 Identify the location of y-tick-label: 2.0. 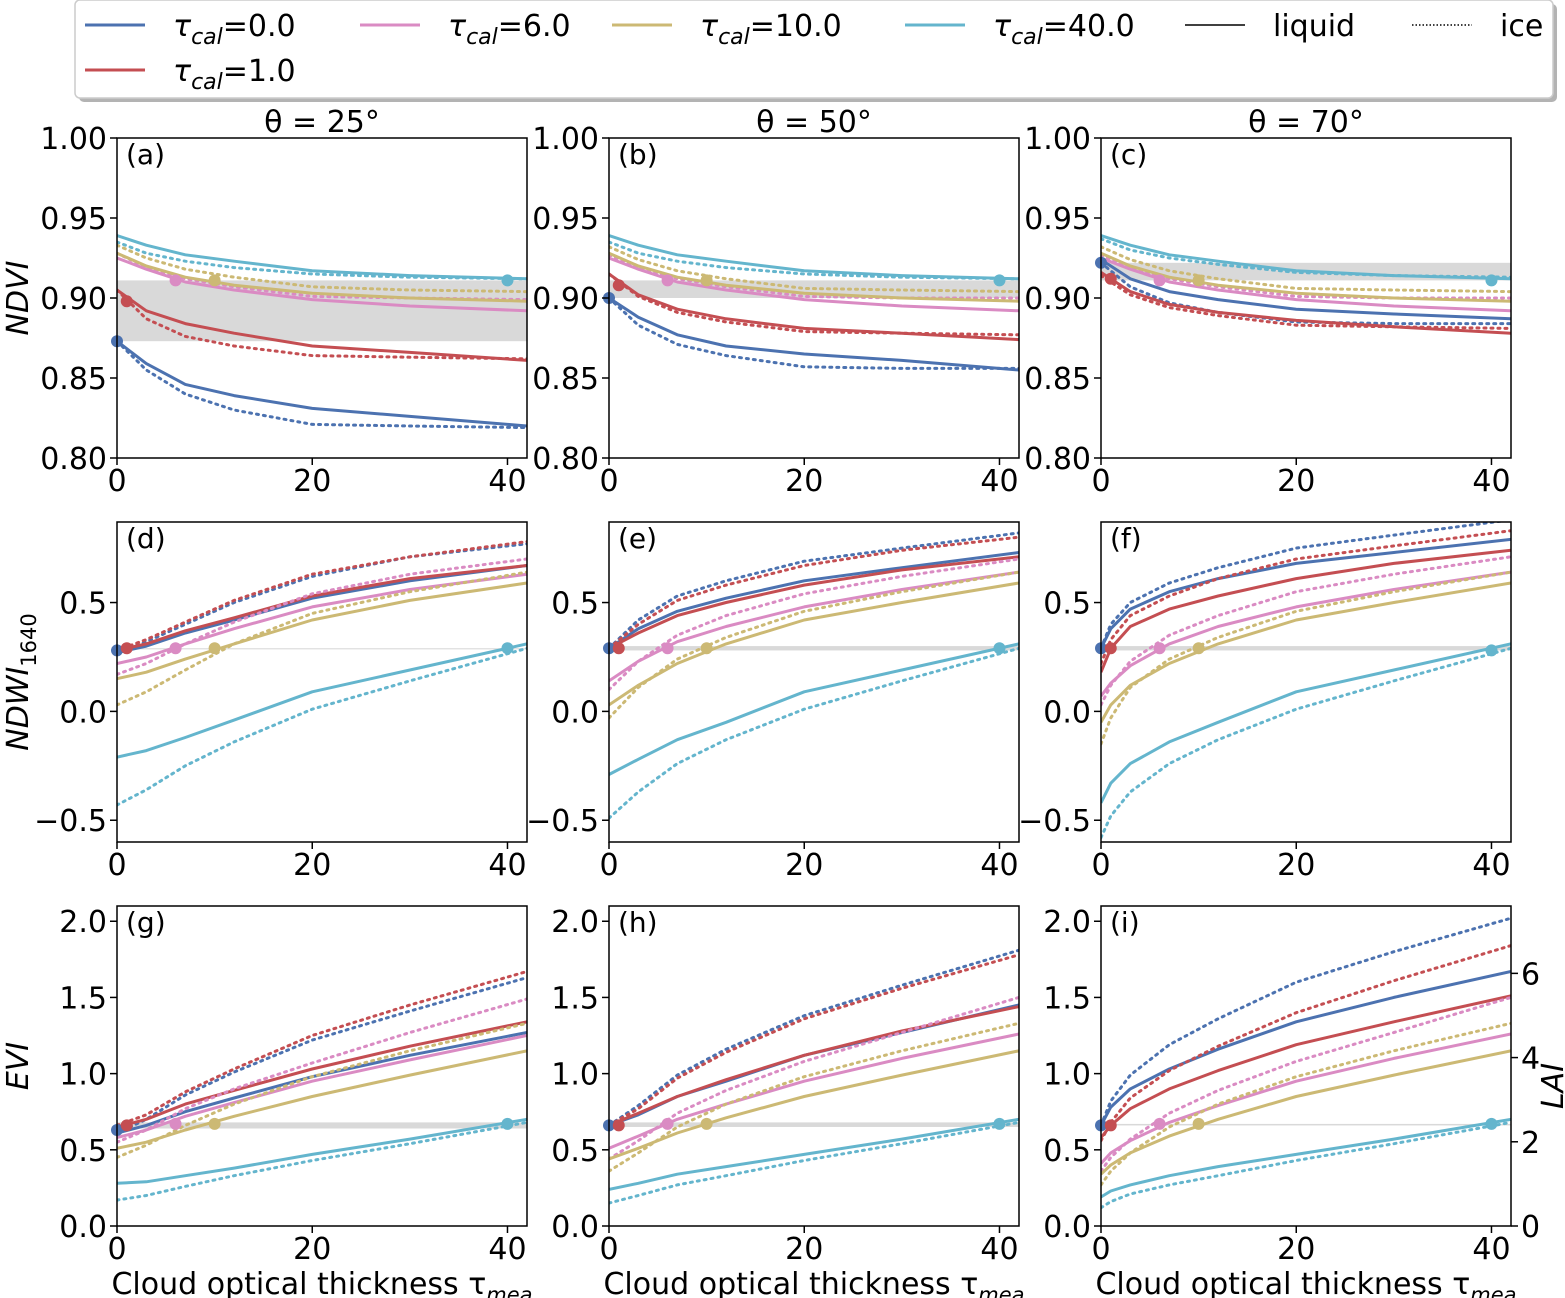
(1067, 922).